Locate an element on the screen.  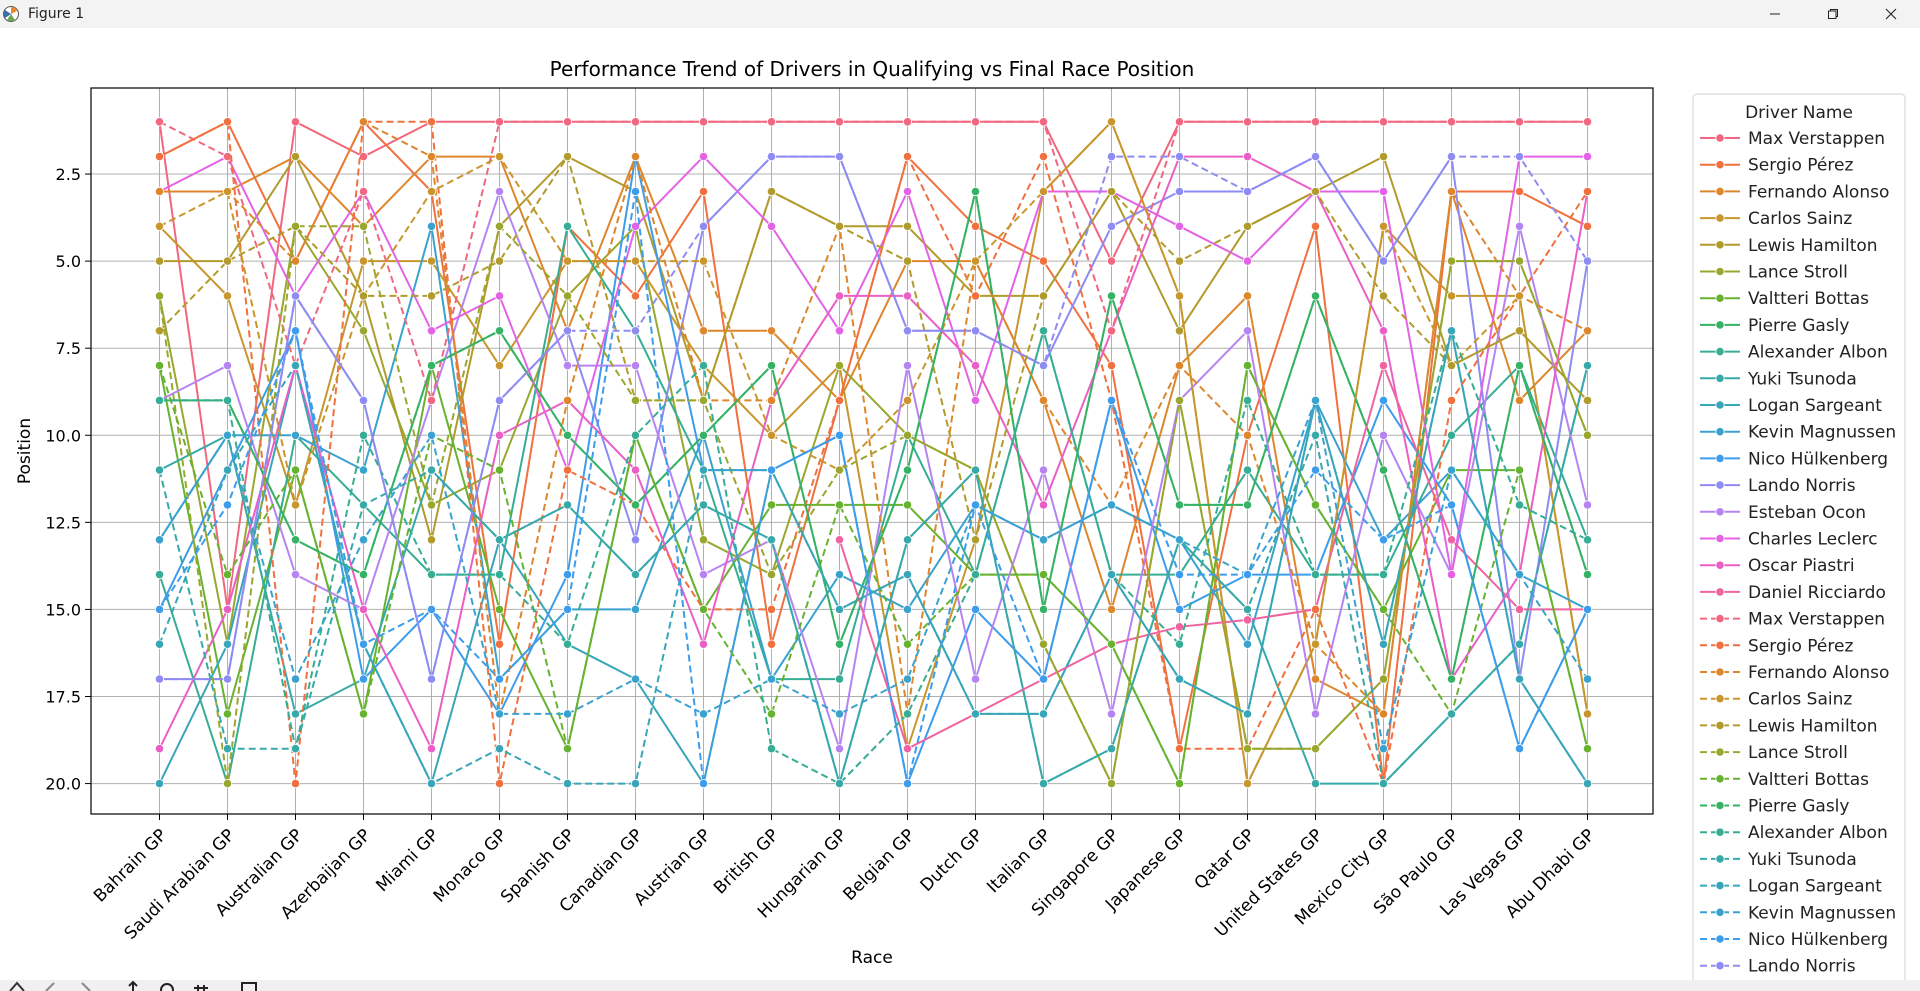
zoom-icon is located at coordinates (167, 985).